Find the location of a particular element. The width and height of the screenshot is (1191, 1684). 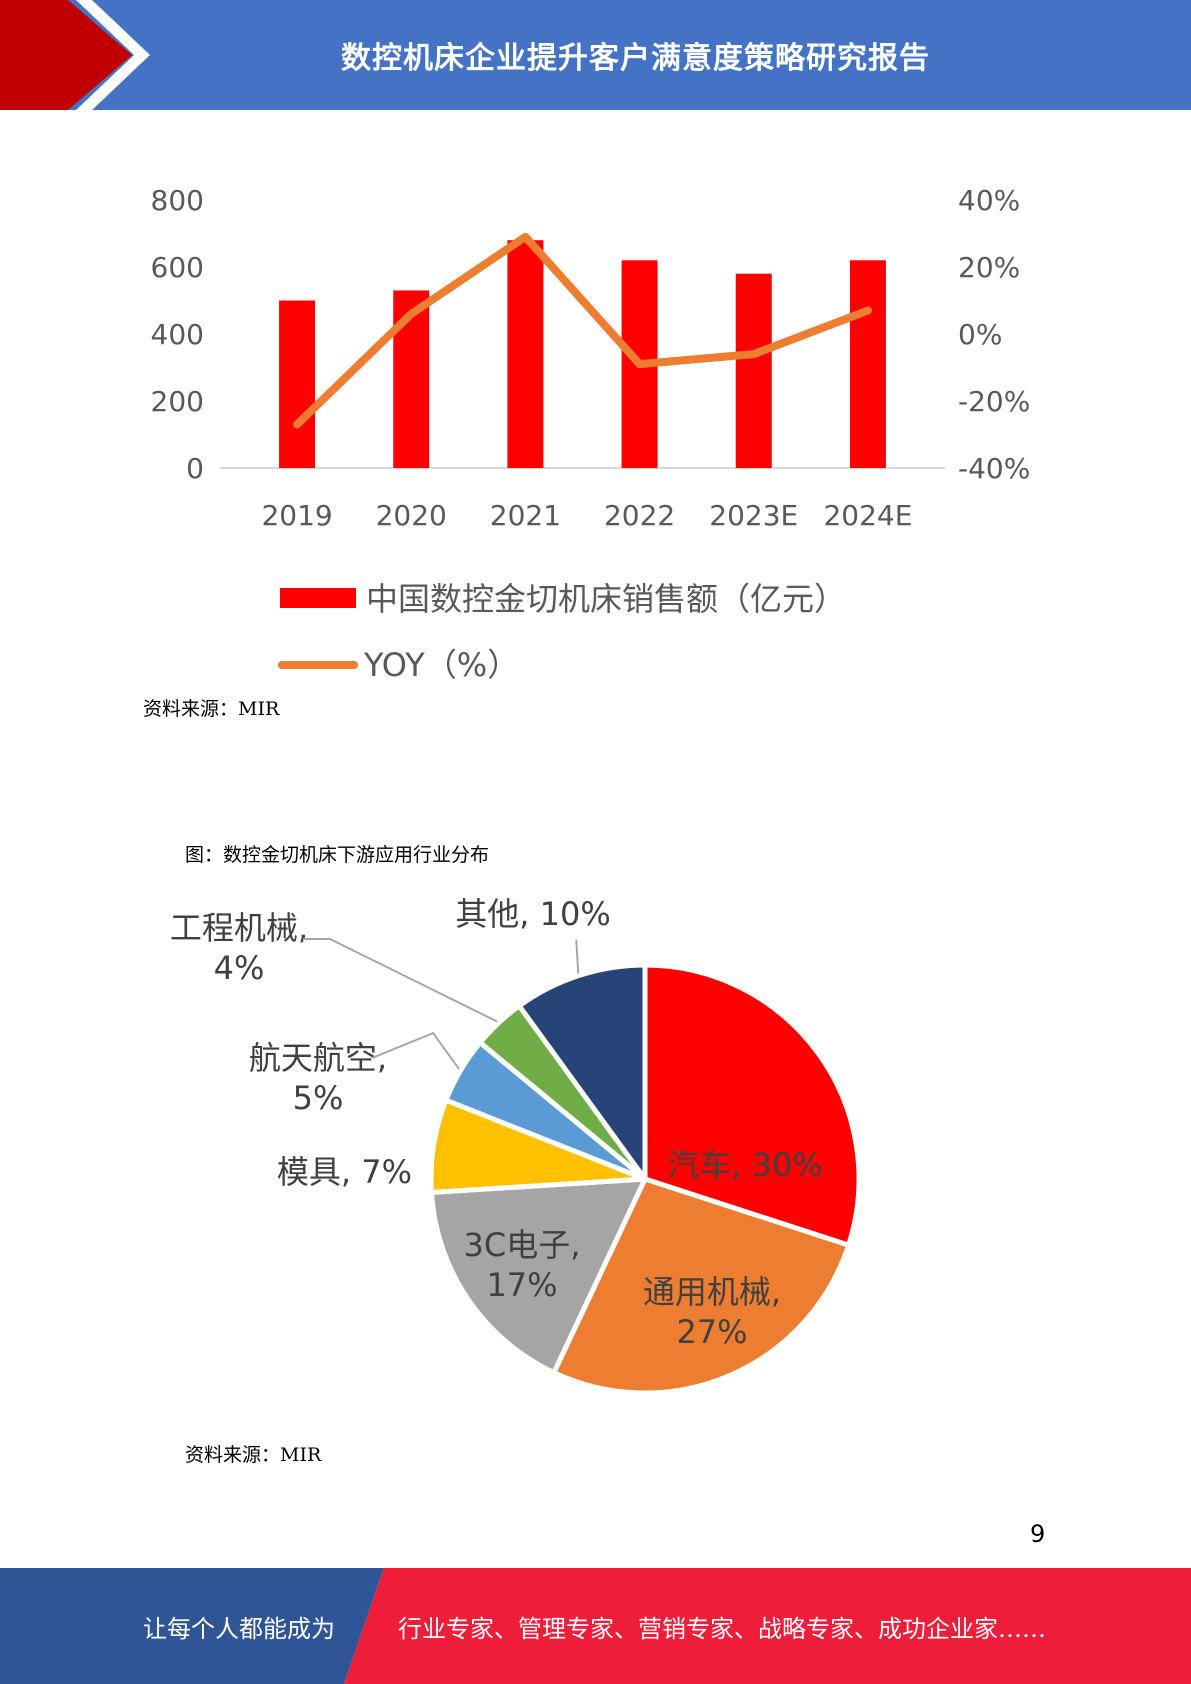

chart2-source: 资料来源：MIR is located at coordinates (253, 1455).